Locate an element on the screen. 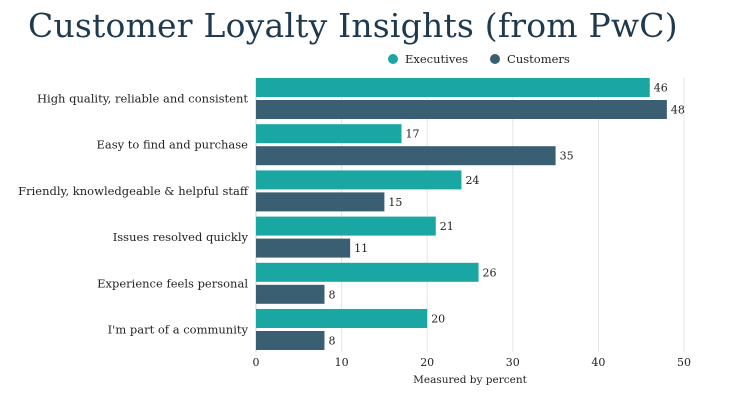 The width and height of the screenshot is (740, 416). data-label: 26 is located at coordinates (490, 272).